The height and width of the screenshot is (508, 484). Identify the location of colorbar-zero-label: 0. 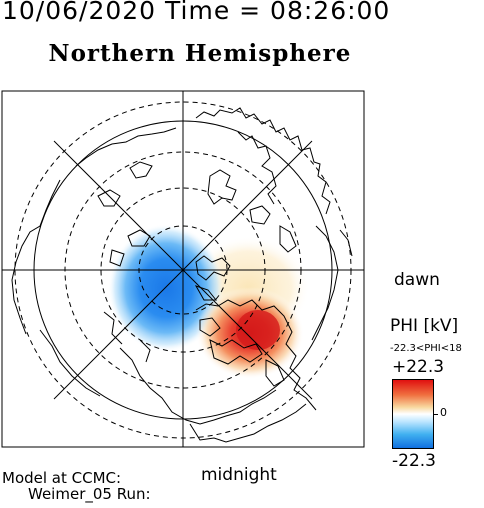
(443, 412).